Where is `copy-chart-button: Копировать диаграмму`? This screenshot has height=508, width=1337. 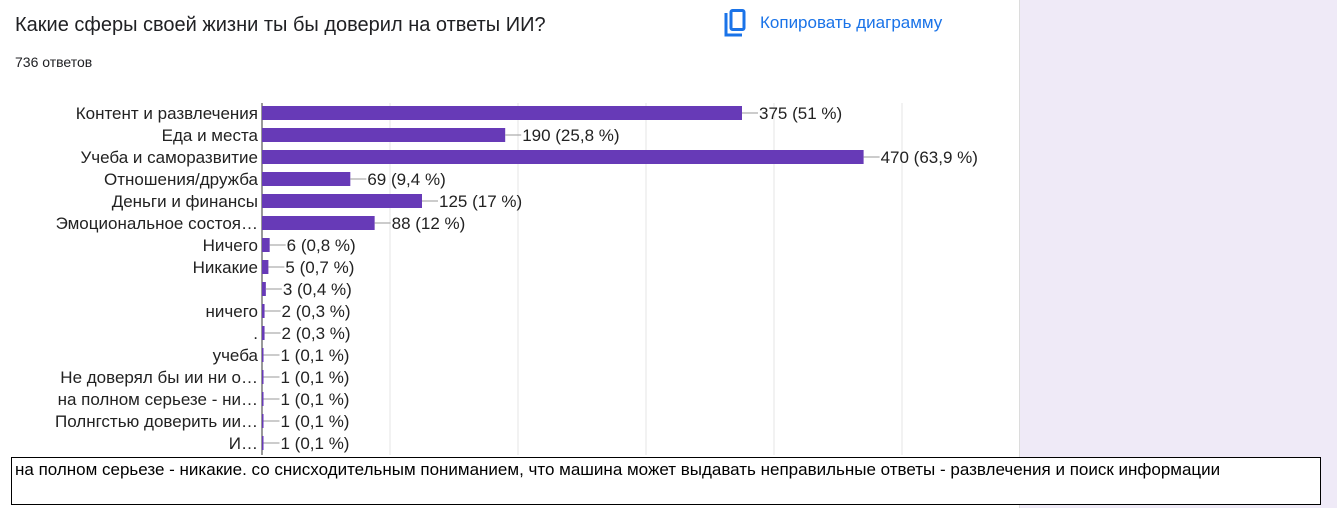 copy-chart-button: Копировать диаграмму is located at coordinates (833, 23).